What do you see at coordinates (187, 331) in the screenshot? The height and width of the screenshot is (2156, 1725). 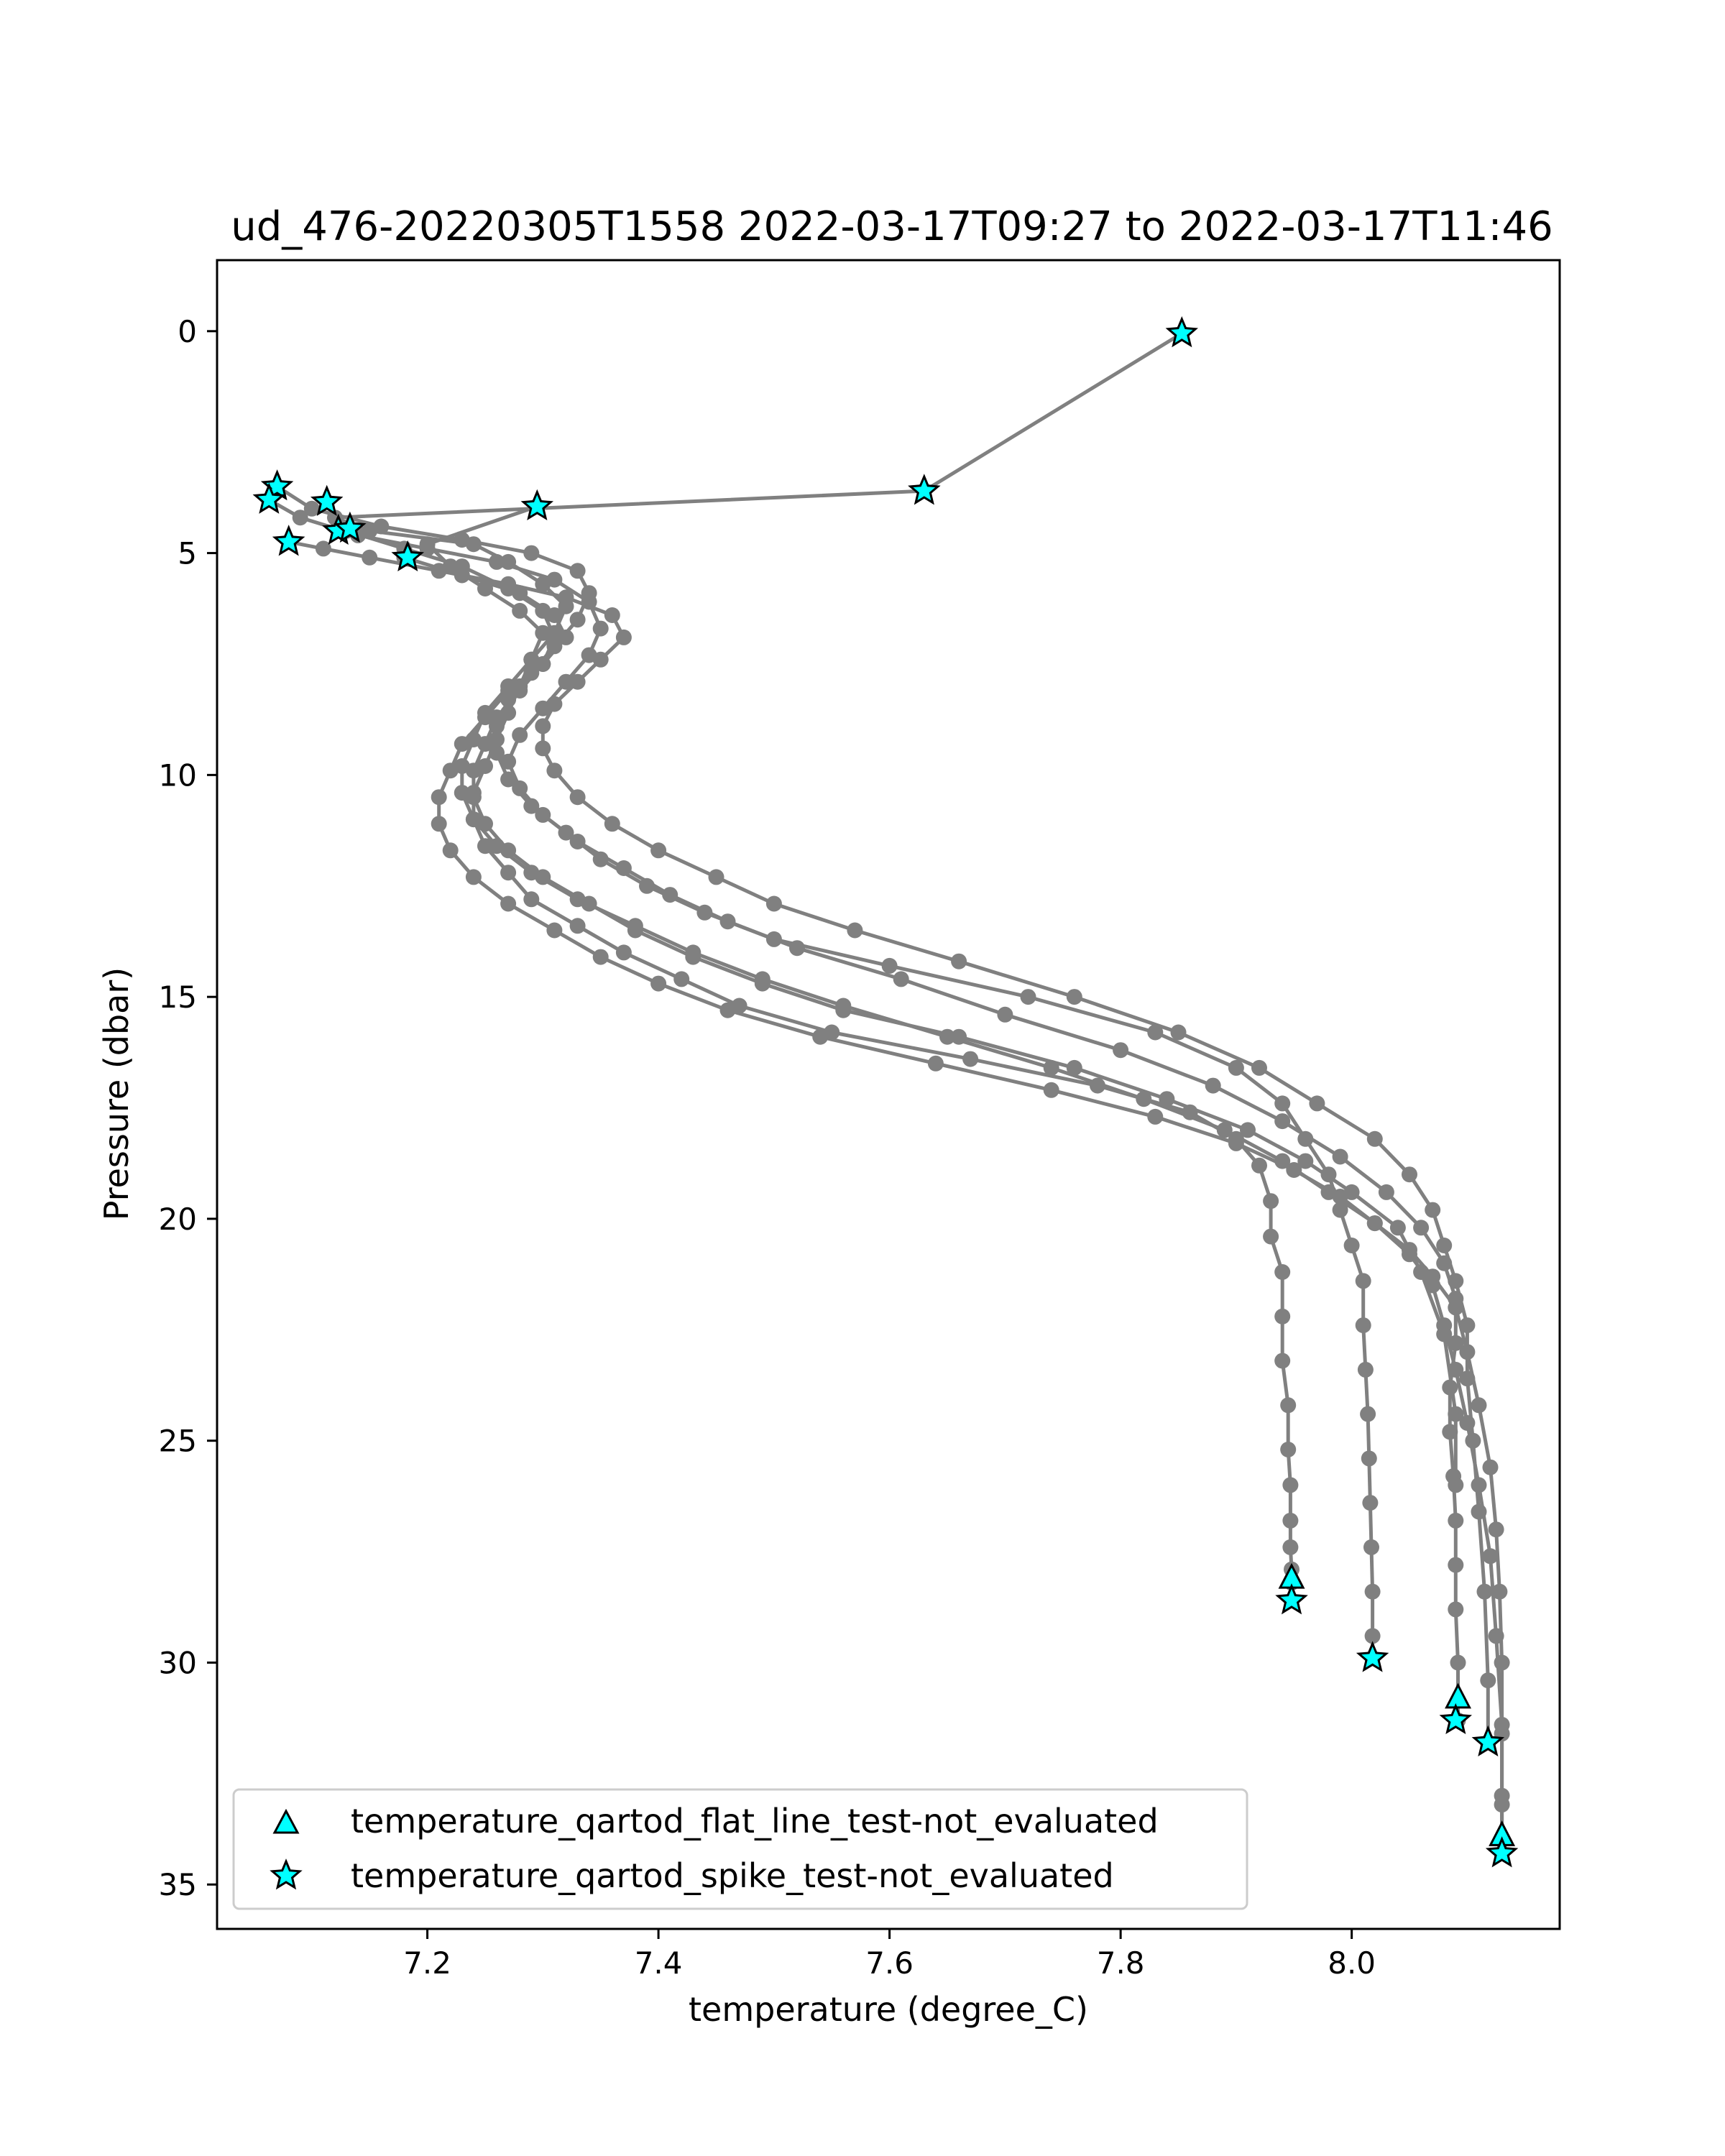 I see `y-tick-label: 0` at bounding box center [187, 331].